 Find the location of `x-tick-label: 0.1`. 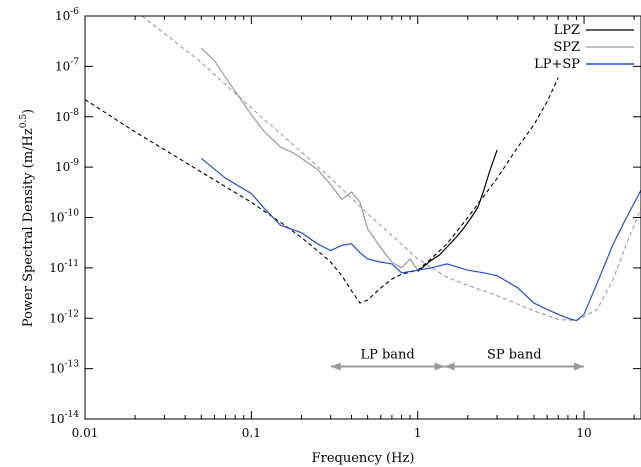

x-tick-label: 0.1 is located at coordinates (251, 433).